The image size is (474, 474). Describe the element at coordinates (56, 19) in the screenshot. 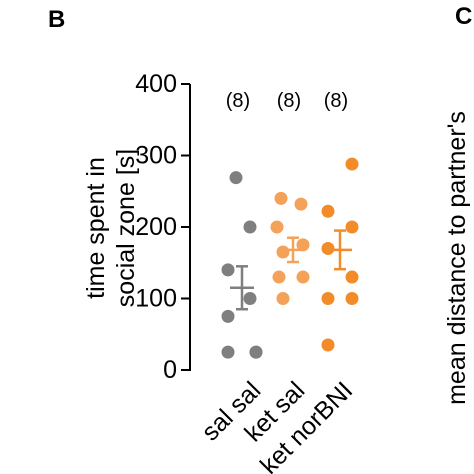

I see `panel-label-b: B` at that location.